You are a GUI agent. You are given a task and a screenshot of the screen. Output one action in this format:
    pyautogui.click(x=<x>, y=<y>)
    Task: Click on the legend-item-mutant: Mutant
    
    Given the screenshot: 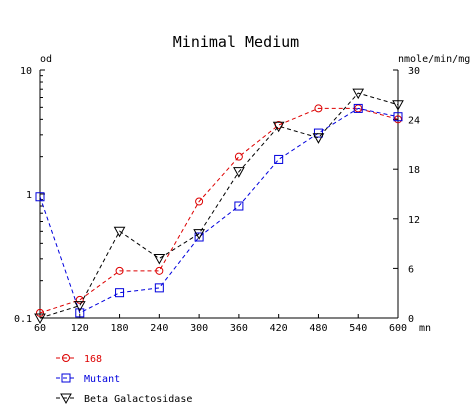 What is the action you would take?
    pyautogui.click(x=88, y=379)
    